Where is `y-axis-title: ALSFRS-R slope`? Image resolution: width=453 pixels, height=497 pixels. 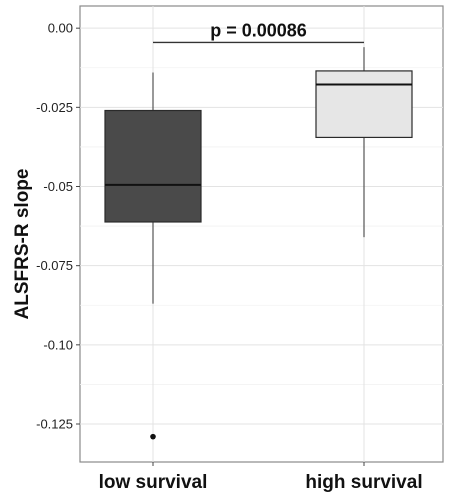
y-axis-title: ALSFRS-R slope is located at coordinates (22, 244).